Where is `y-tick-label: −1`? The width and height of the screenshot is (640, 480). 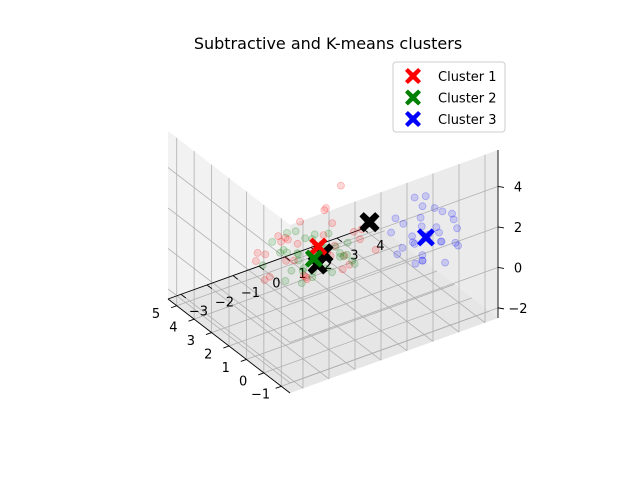 y-tick-label: −1 is located at coordinates (250, 293).